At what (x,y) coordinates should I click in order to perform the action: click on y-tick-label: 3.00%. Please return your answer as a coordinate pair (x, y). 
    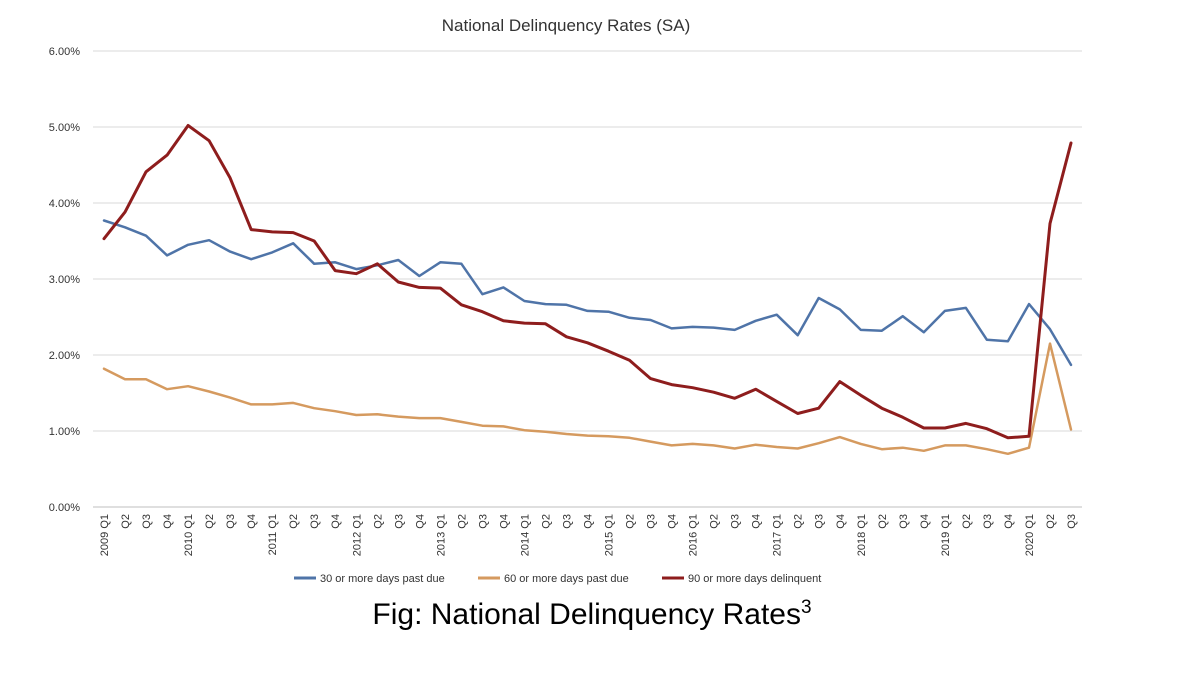
    Looking at the image, I should click on (64, 280).